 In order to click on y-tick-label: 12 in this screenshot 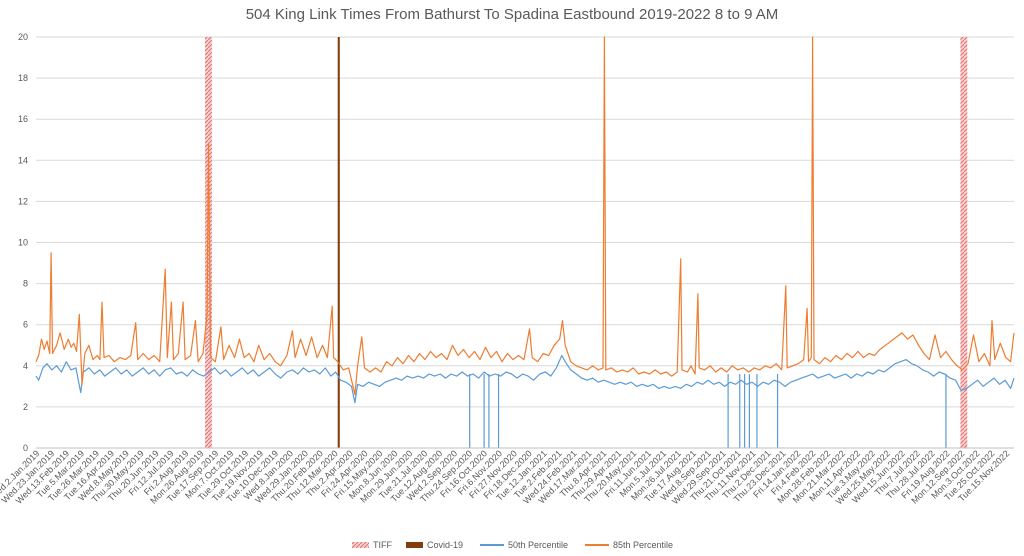, I will do `click(23, 201)`.